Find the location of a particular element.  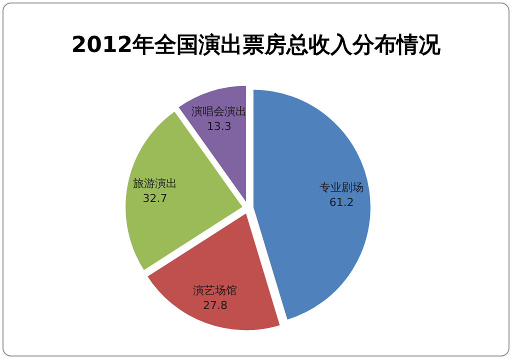

slice-label: 演唱会演出 is located at coordinates (219, 111).